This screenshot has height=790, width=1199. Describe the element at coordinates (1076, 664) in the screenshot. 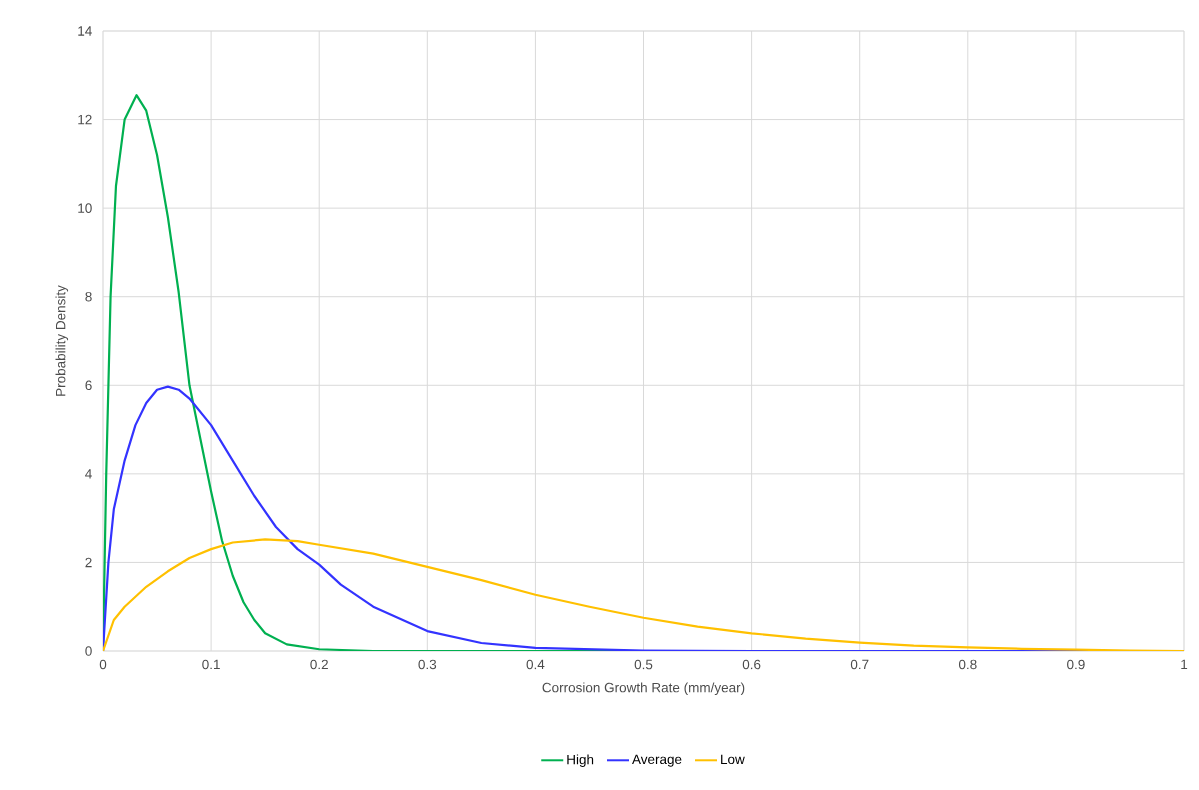

I see `x-tick-label: 0.9` at that location.